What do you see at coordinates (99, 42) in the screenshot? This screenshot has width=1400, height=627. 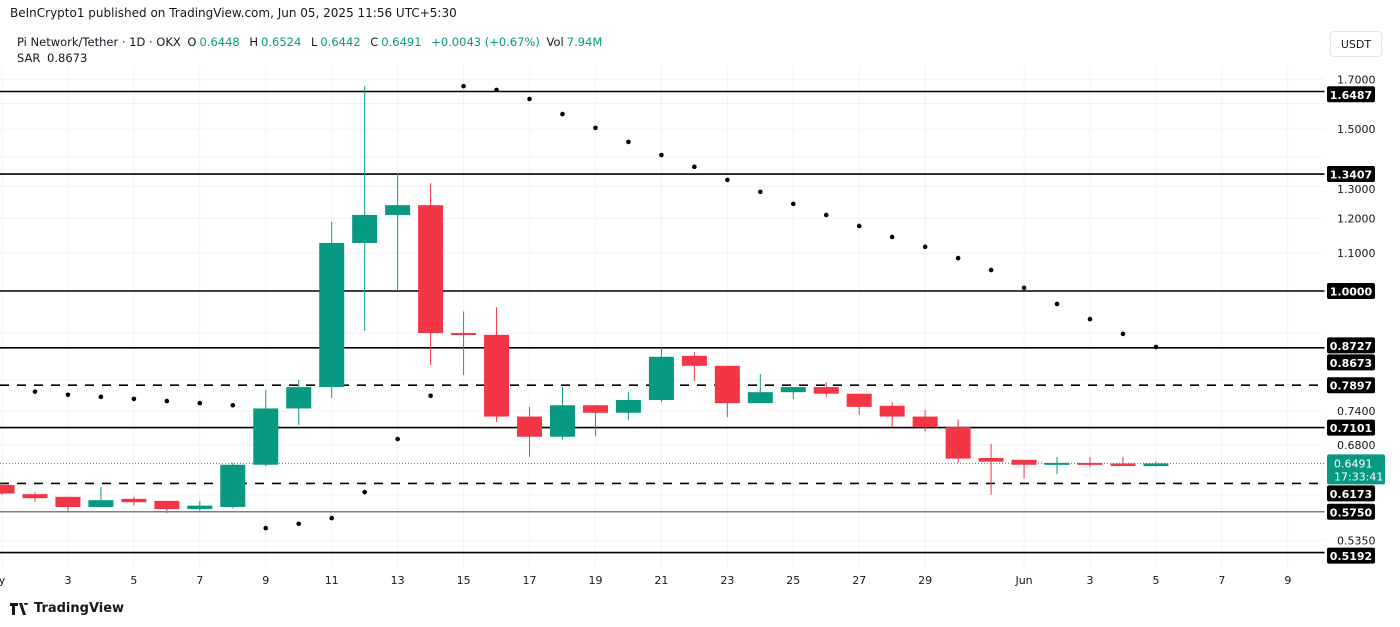 I see `symbol-title: Pi Network/Tether · 1D · OKX` at bounding box center [99, 42].